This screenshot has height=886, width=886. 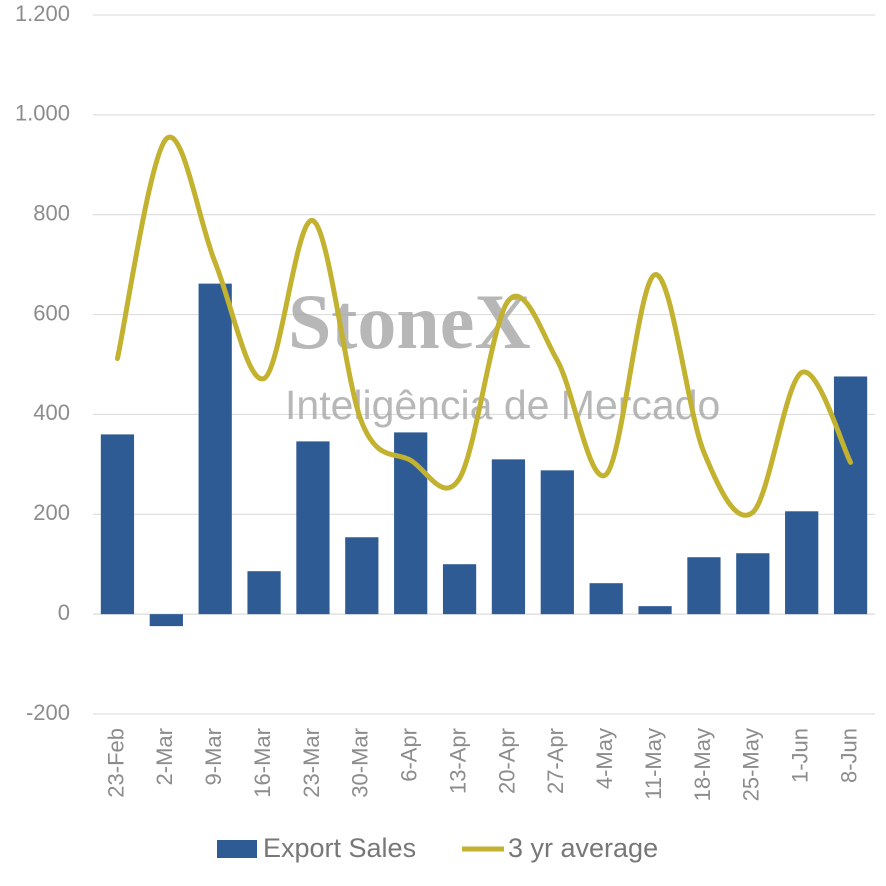 What do you see at coordinates (339, 848) in the screenshot?
I see `legend-label: Export Sales` at bounding box center [339, 848].